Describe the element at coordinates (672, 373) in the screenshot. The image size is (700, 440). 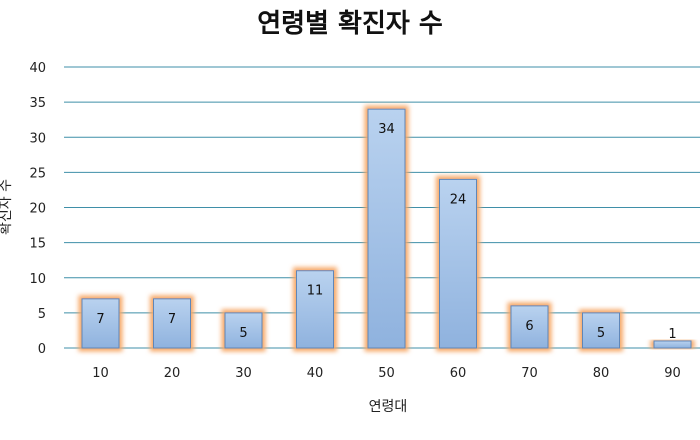
I see `x-tick-label: 90` at that location.